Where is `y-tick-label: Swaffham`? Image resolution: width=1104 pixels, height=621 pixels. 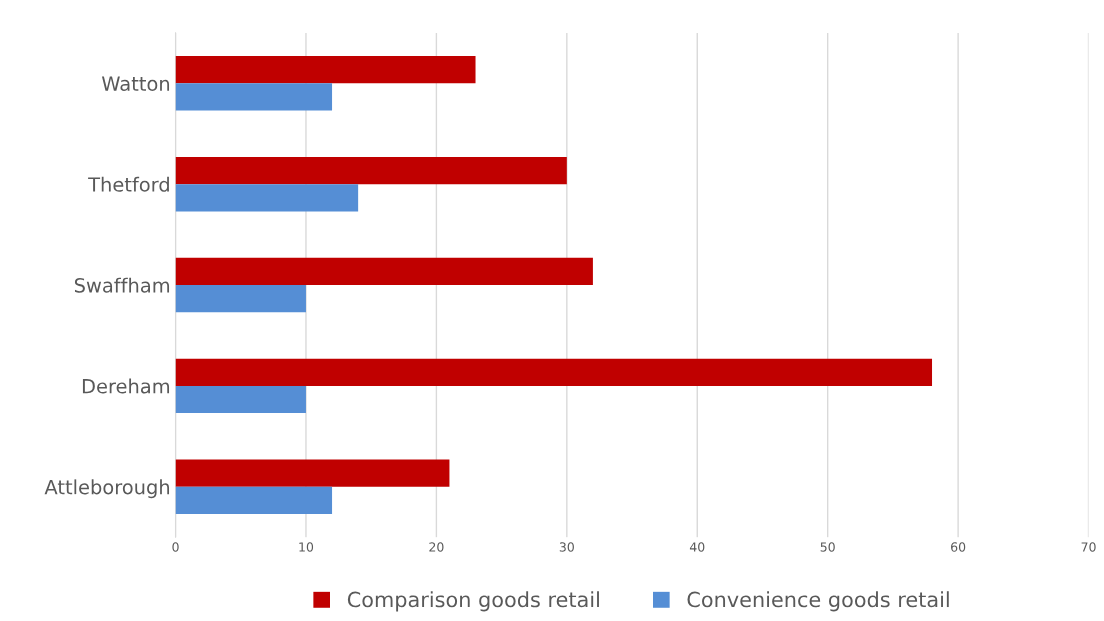 y-tick-label: Swaffham is located at coordinates (122, 285).